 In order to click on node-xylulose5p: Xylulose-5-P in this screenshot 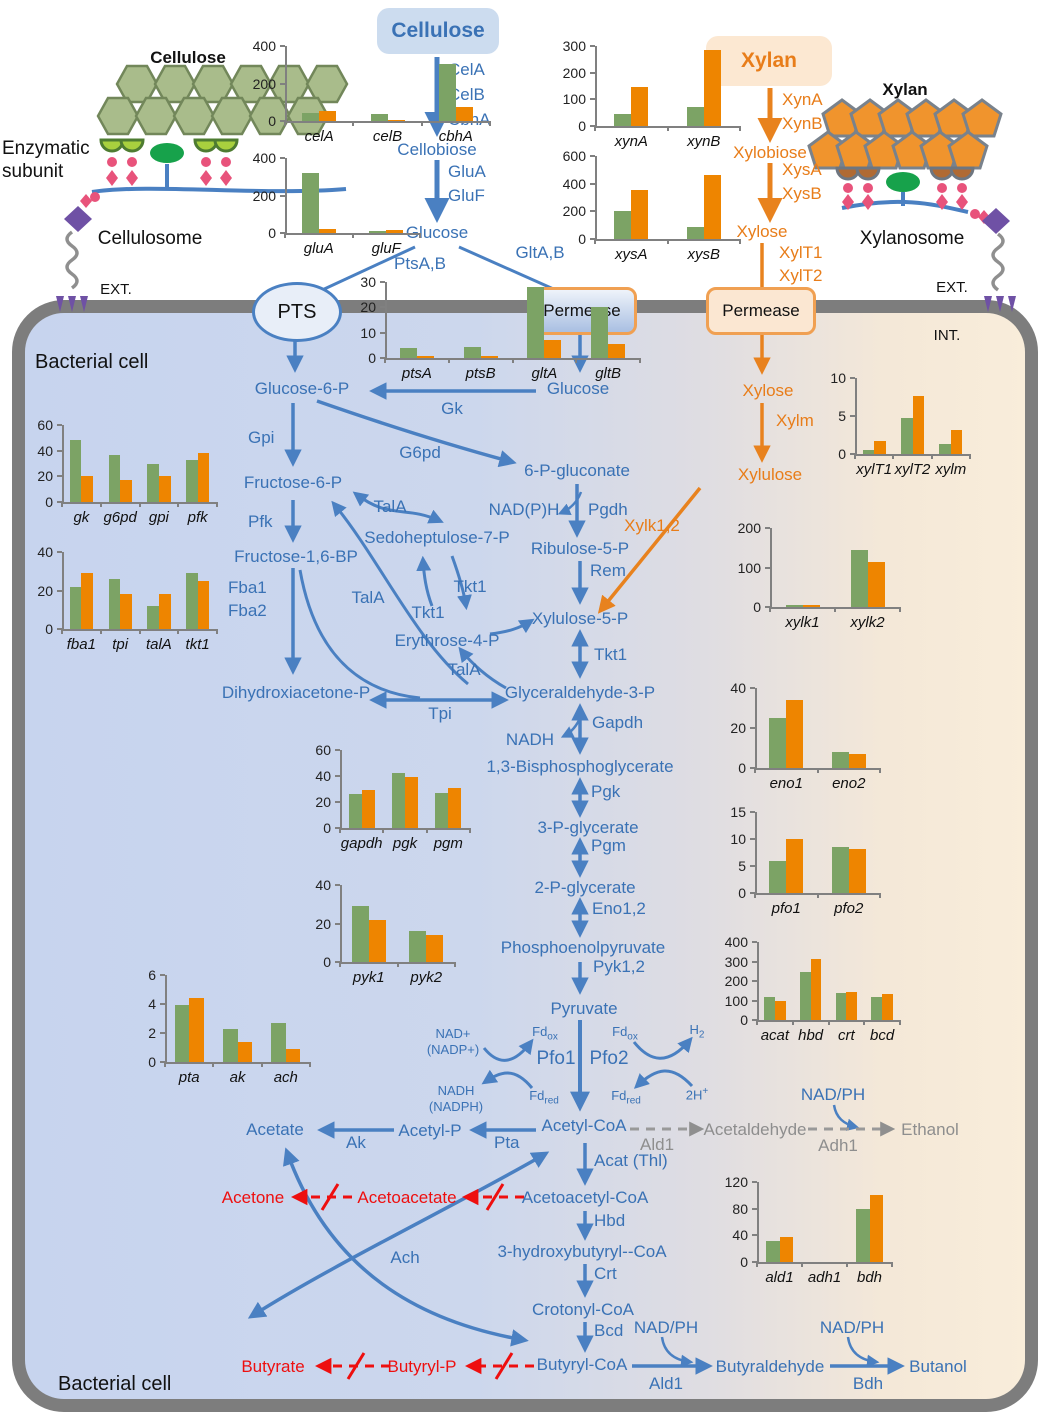, I will do `click(580, 618)`.